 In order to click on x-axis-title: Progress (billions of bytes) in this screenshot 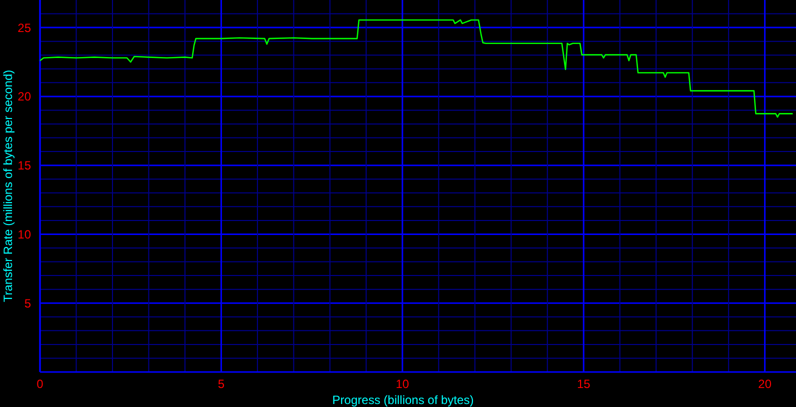, I will do `click(403, 400)`.